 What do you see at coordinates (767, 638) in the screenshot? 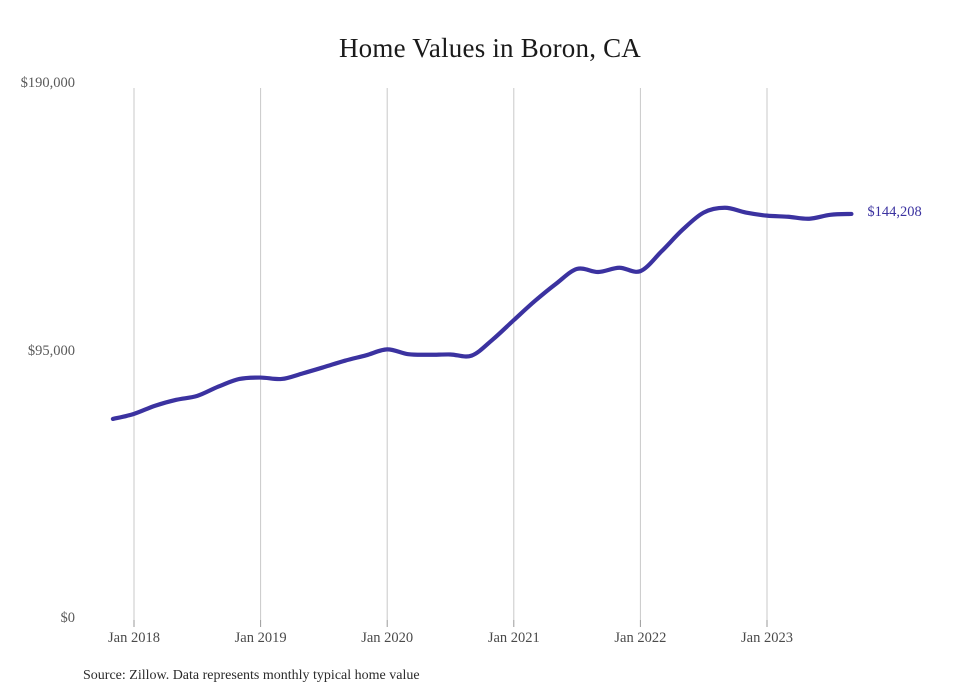
I see `x-tick-label: Jan 2023` at bounding box center [767, 638].